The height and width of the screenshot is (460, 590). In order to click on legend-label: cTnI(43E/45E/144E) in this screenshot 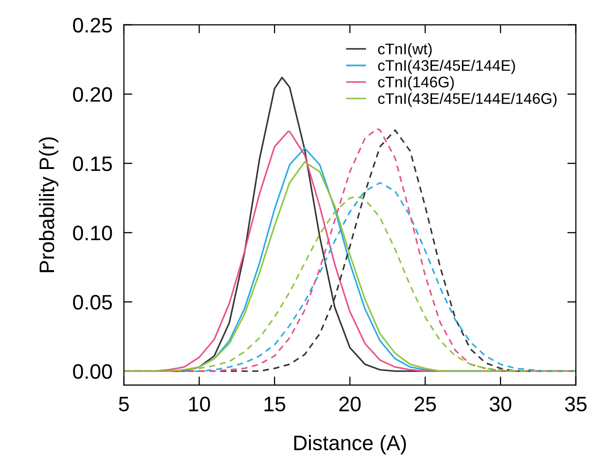, I will do `click(446, 67)`.